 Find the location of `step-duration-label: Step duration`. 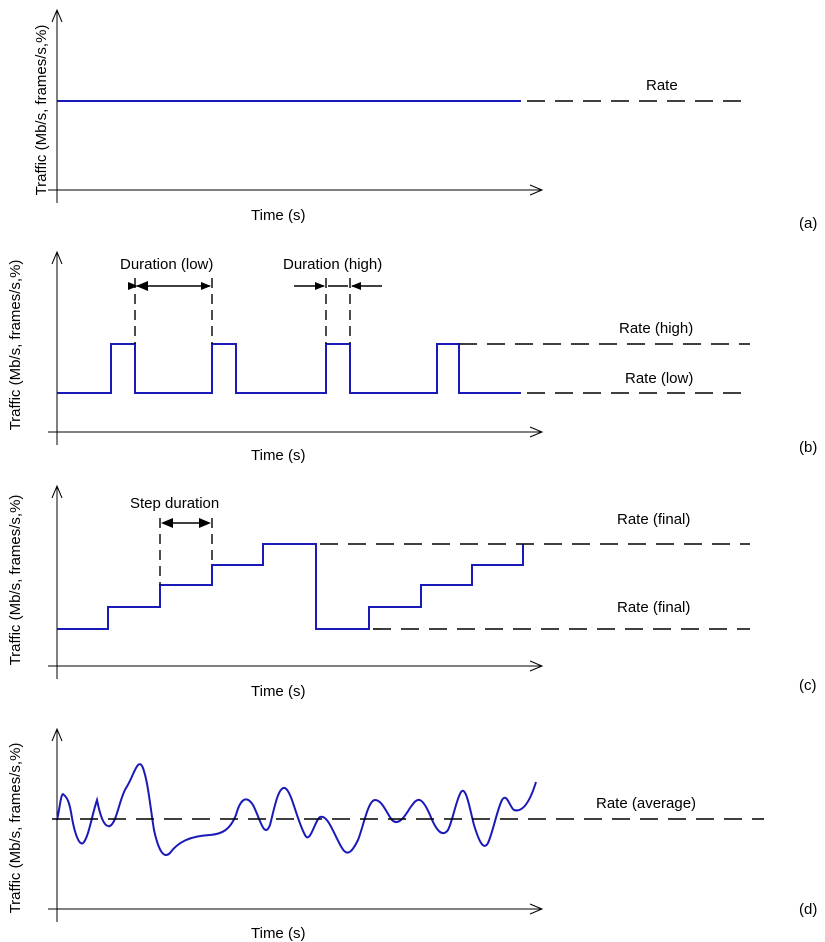

step-duration-label: Step duration is located at coordinates (174, 503).